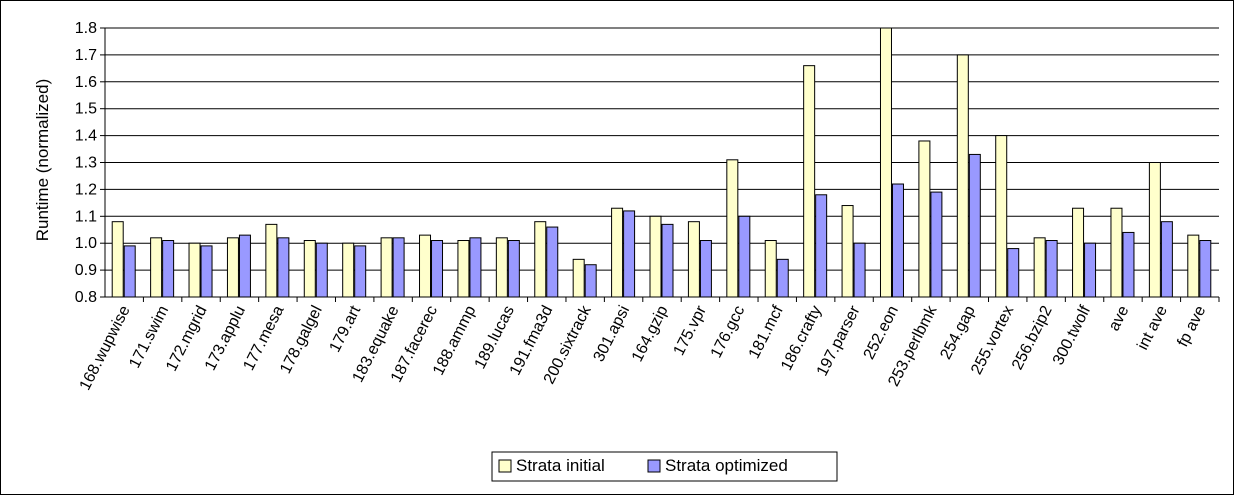  Describe the element at coordinates (1119, 318) in the screenshot. I see `x-tick-label: ave` at that location.